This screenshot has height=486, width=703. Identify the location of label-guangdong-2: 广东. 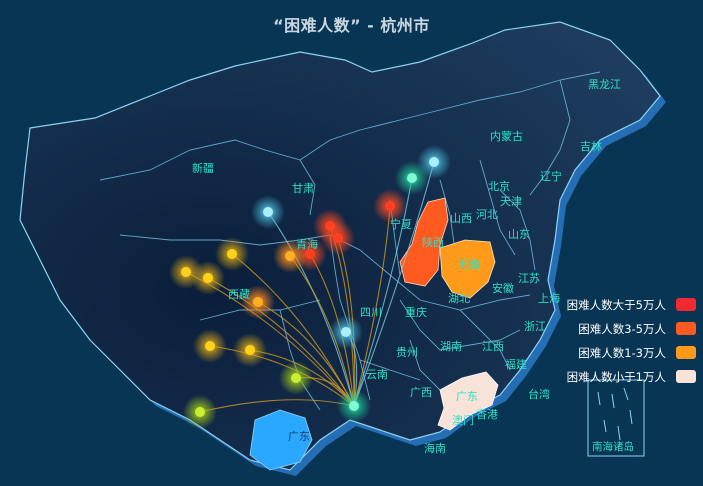
(299, 436).